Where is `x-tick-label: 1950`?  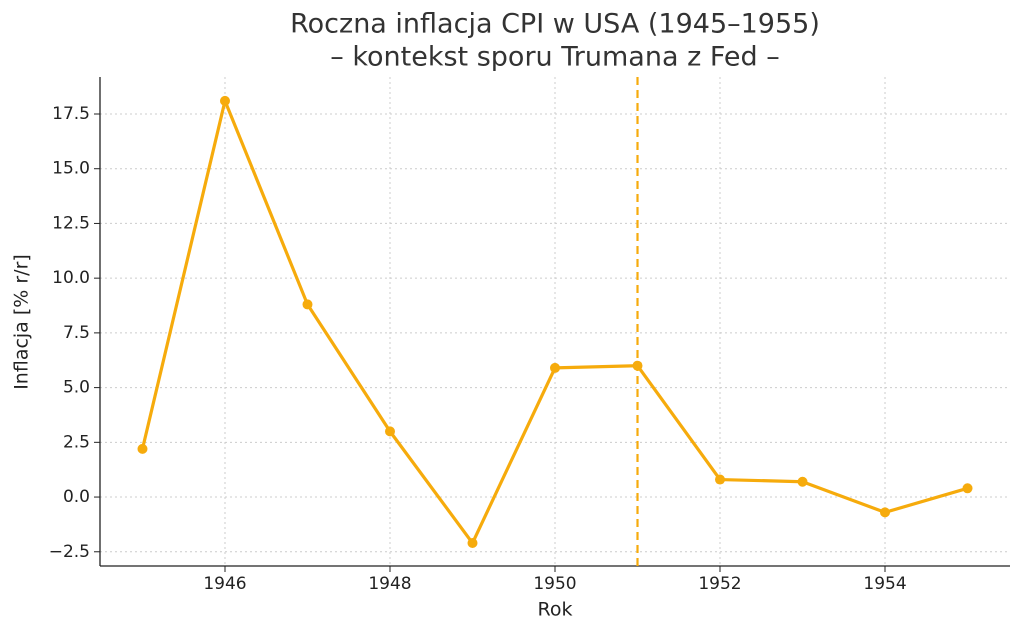 x-tick-label: 1950 is located at coordinates (554, 584).